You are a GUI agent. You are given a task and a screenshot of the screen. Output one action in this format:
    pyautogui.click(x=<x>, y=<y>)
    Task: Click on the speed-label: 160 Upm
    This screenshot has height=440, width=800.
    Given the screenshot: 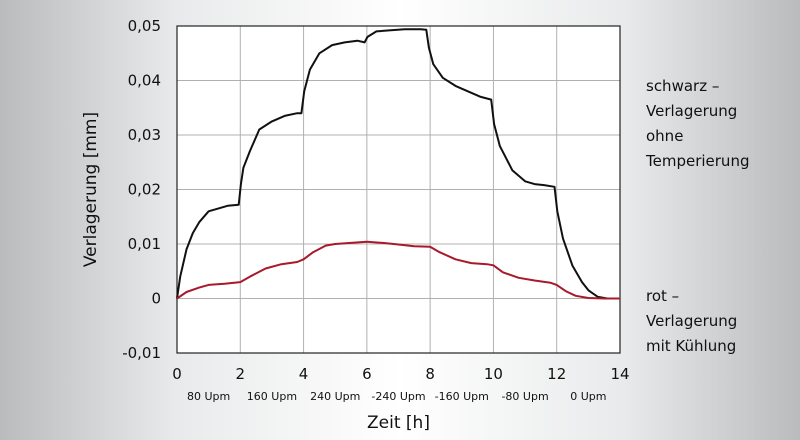 What is the action you would take?
    pyautogui.click(x=272, y=396)
    